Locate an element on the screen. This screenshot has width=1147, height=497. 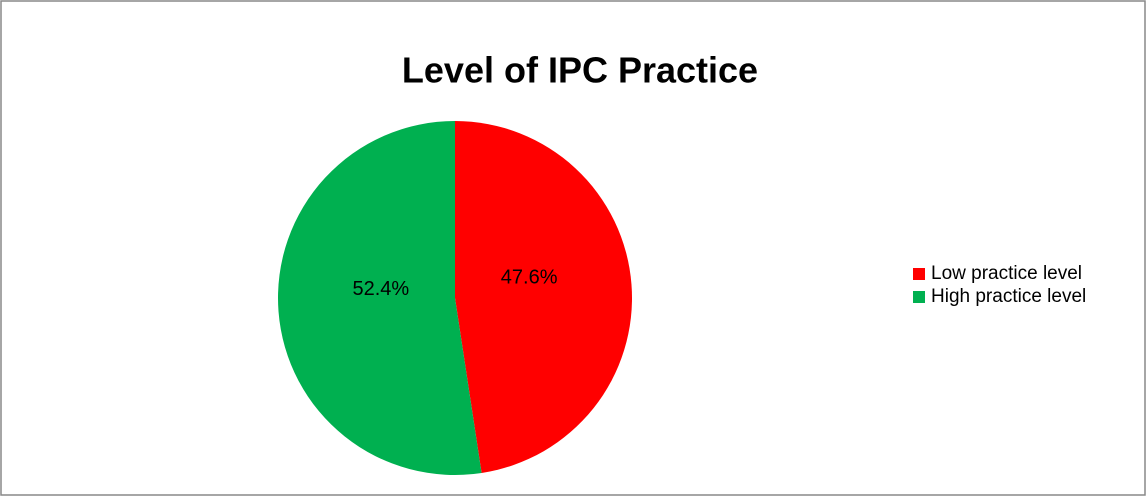
chart-title: Level of IPC Practice is located at coordinates (580, 70).